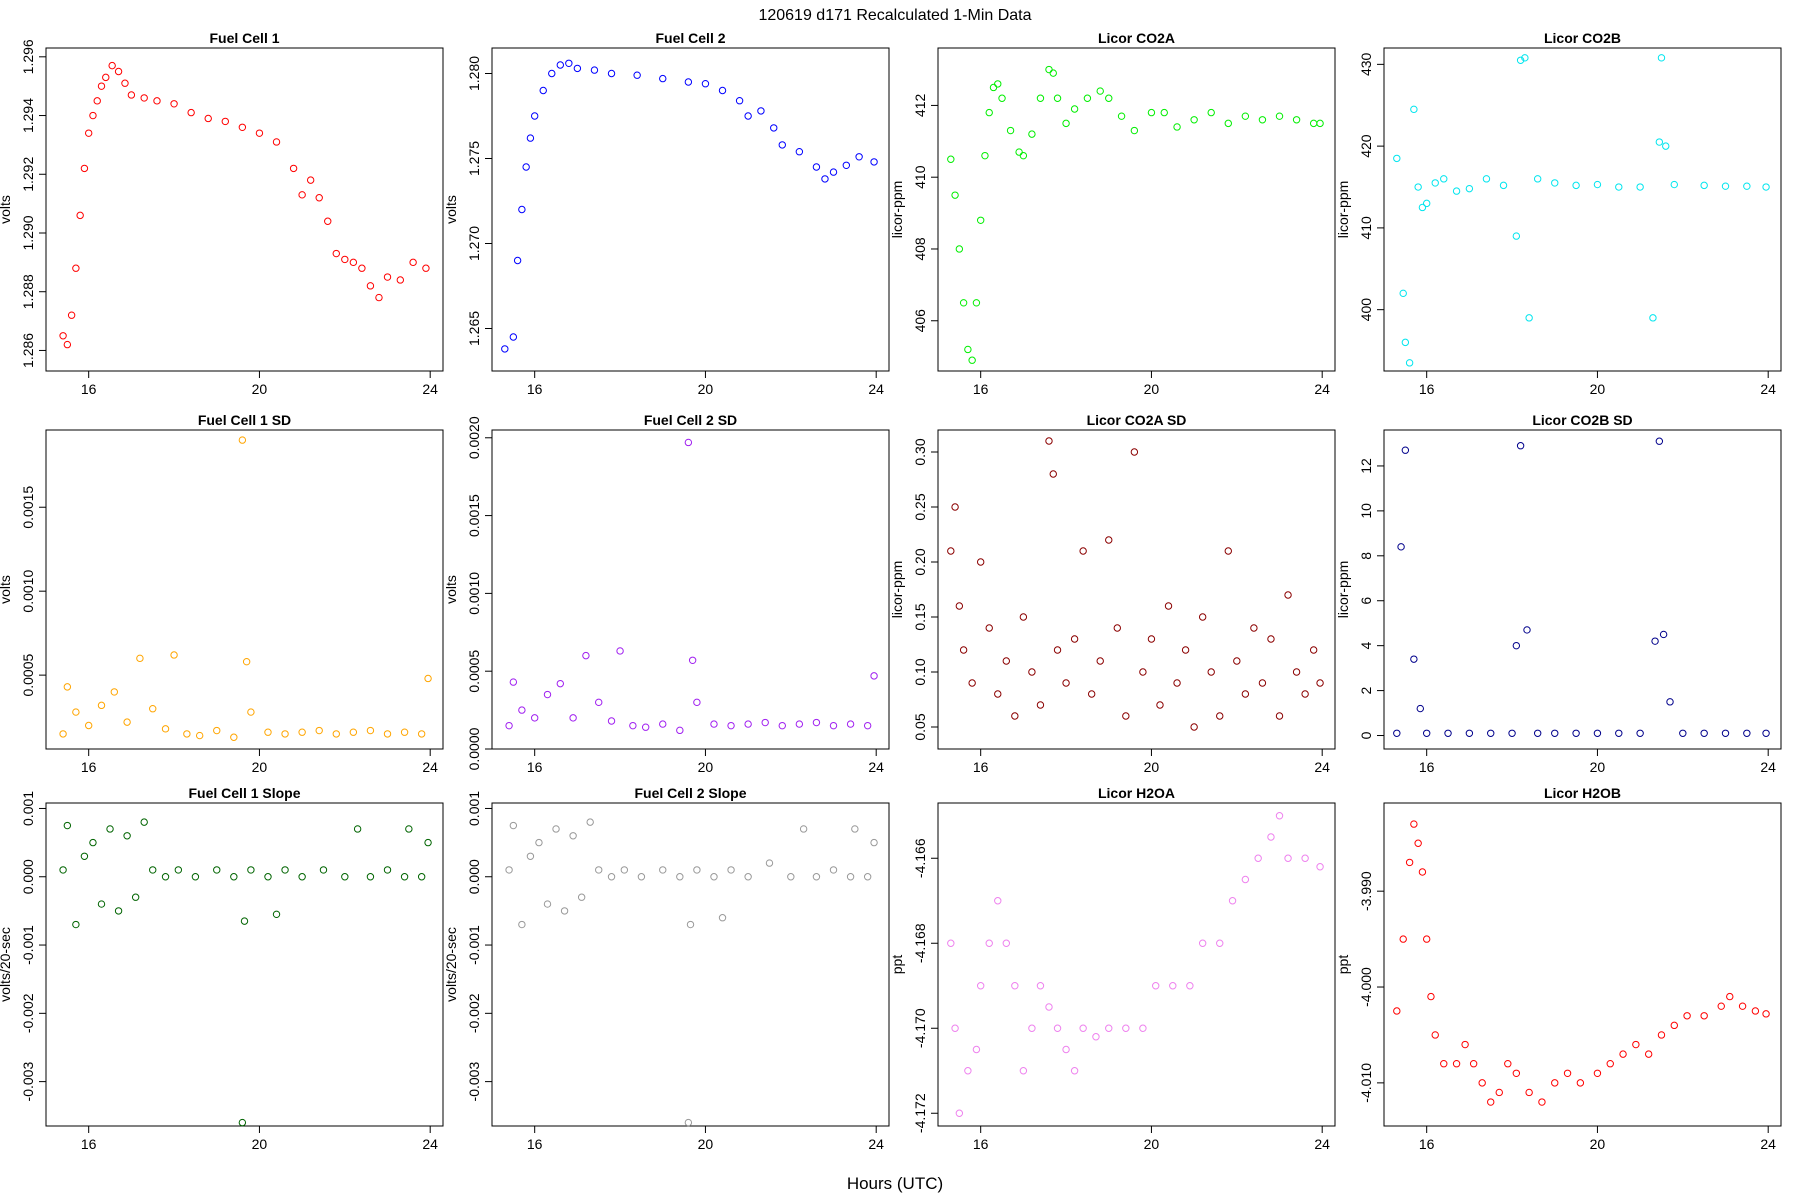 Image resolution: width=1800 pixels, height=1200 pixels. Describe the element at coordinates (1322, 767) in the screenshot. I see `x-tick-label: 24` at that location.